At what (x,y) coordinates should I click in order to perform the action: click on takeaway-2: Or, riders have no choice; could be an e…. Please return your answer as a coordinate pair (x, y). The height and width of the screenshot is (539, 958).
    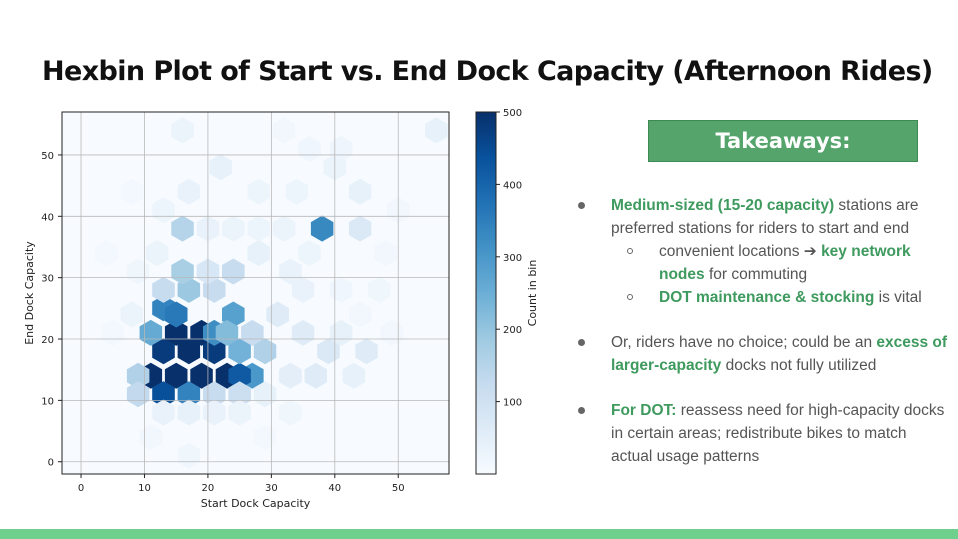
    Looking at the image, I should click on (763, 354).